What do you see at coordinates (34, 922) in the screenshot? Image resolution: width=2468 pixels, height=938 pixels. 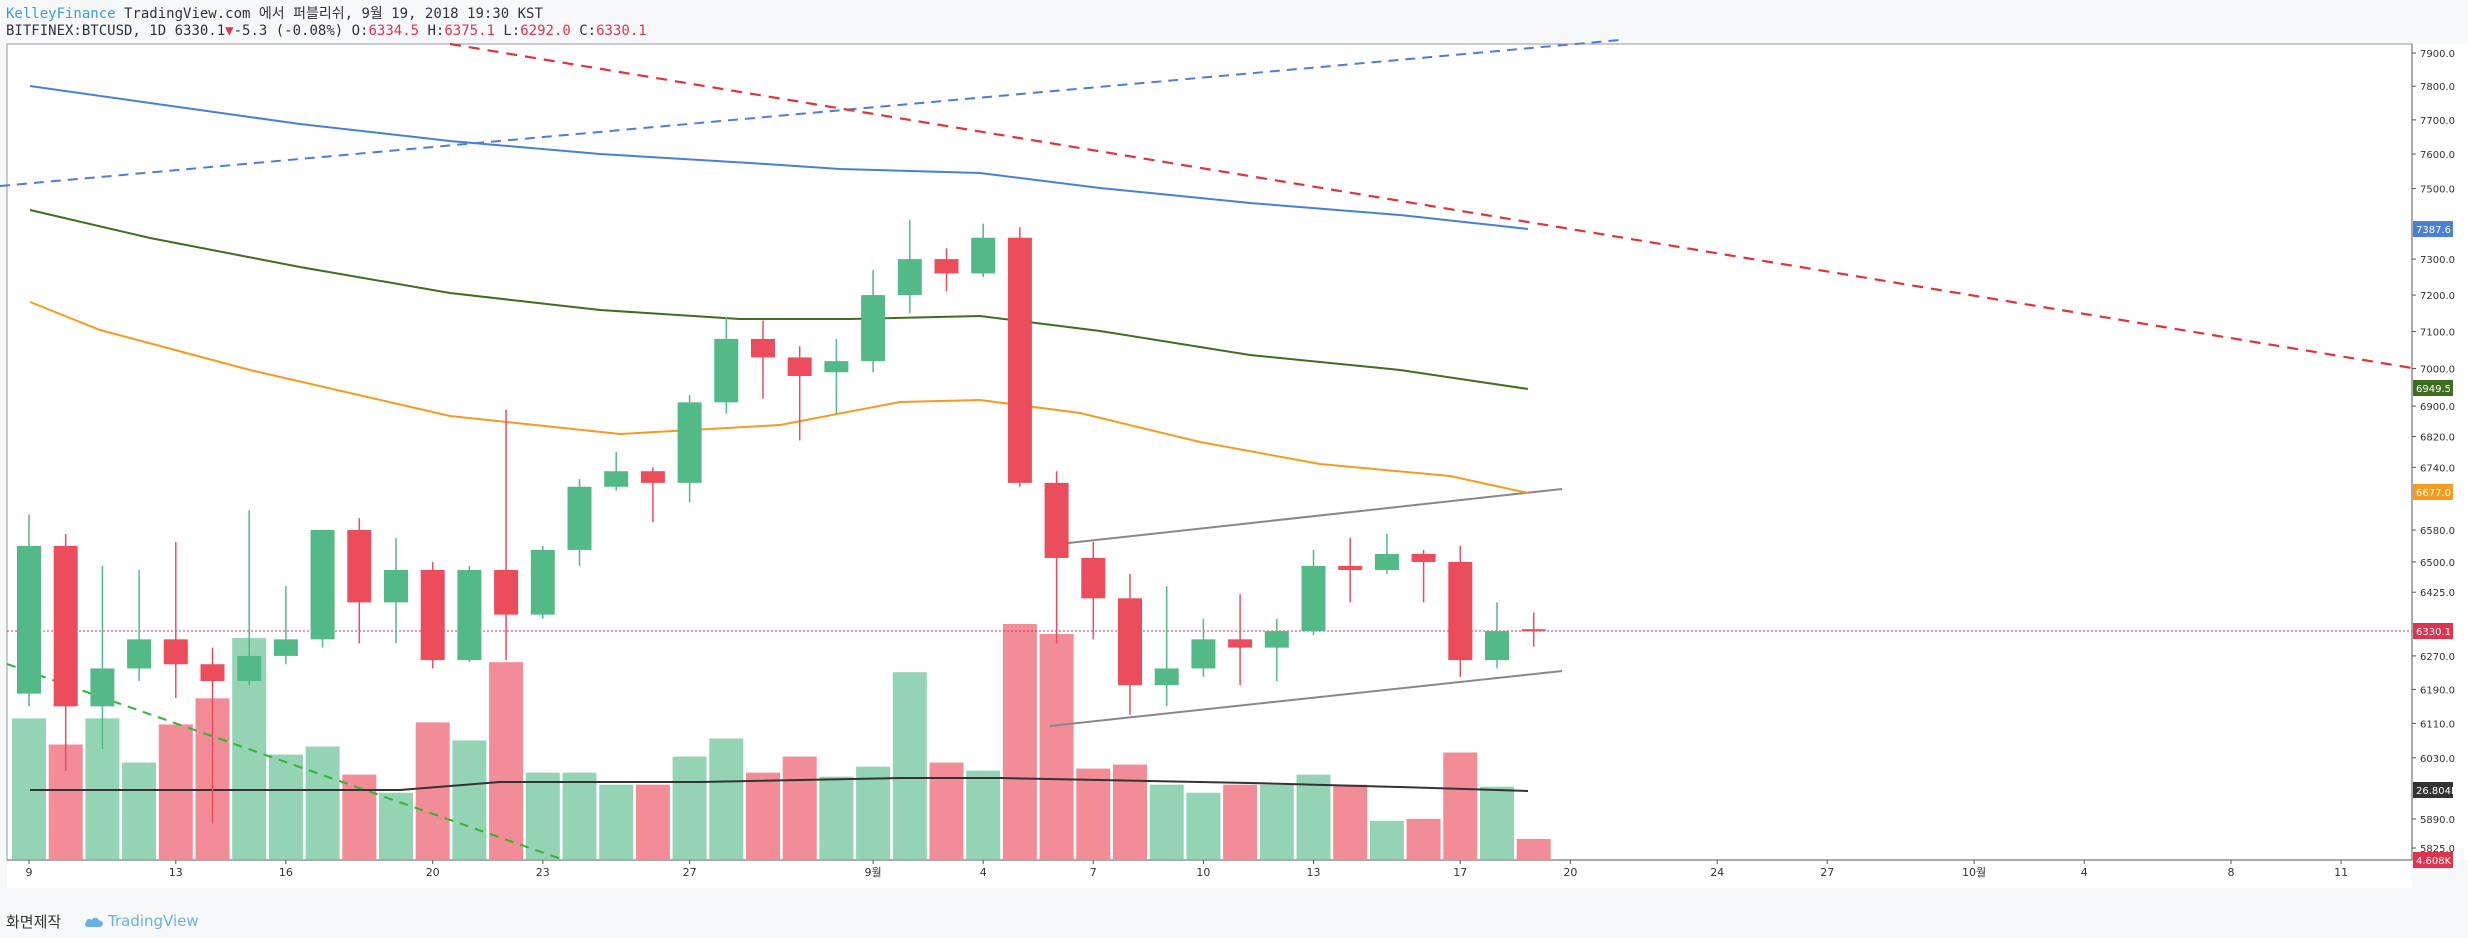 I see `footer-credit: 화면제작` at bounding box center [34, 922].